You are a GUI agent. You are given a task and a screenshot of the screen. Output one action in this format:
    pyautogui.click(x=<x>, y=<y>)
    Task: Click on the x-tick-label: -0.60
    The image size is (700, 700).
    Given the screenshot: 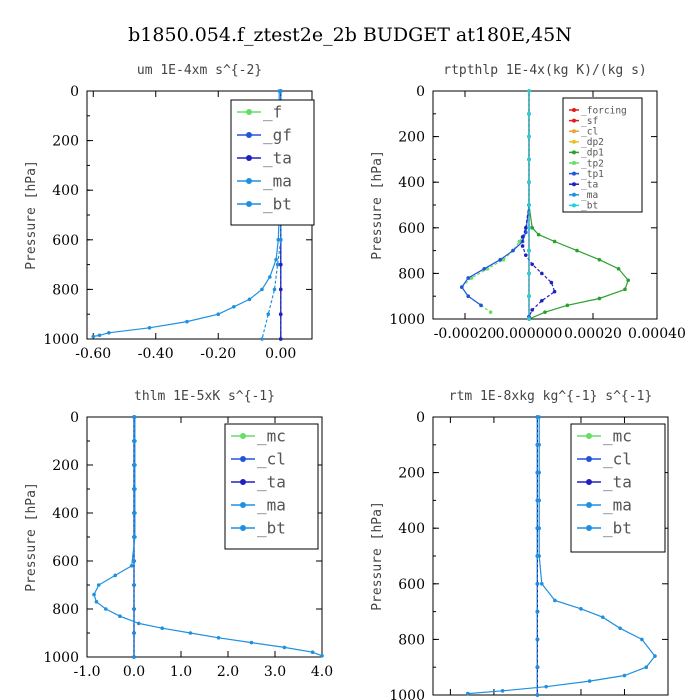 What is the action you would take?
    pyautogui.click(x=93, y=354)
    